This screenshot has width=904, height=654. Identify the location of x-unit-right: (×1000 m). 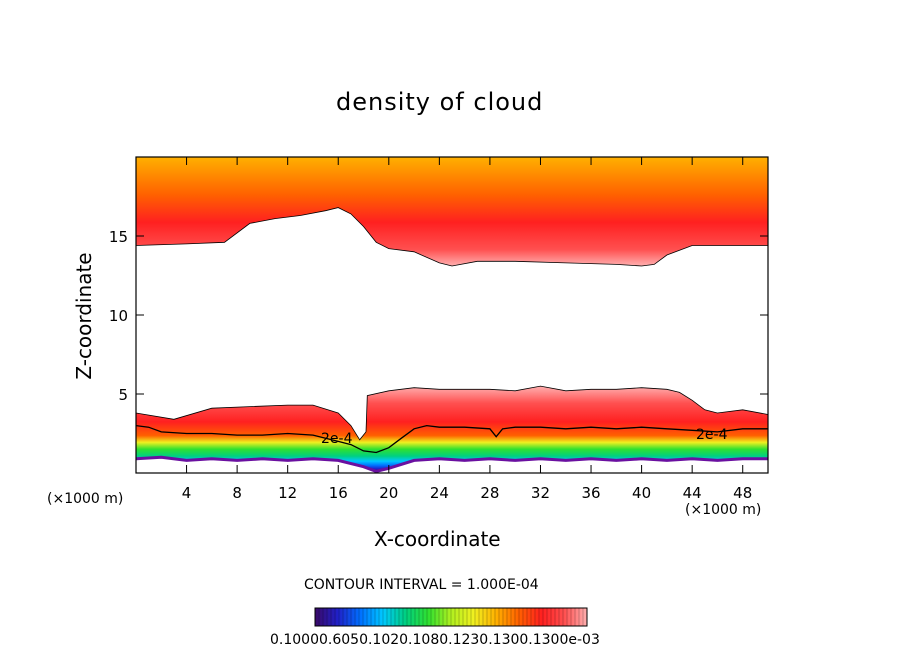
(723, 510).